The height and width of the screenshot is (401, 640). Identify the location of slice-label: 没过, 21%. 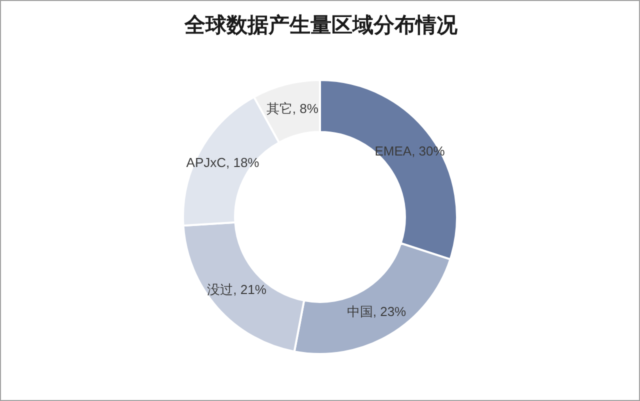
(237, 289).